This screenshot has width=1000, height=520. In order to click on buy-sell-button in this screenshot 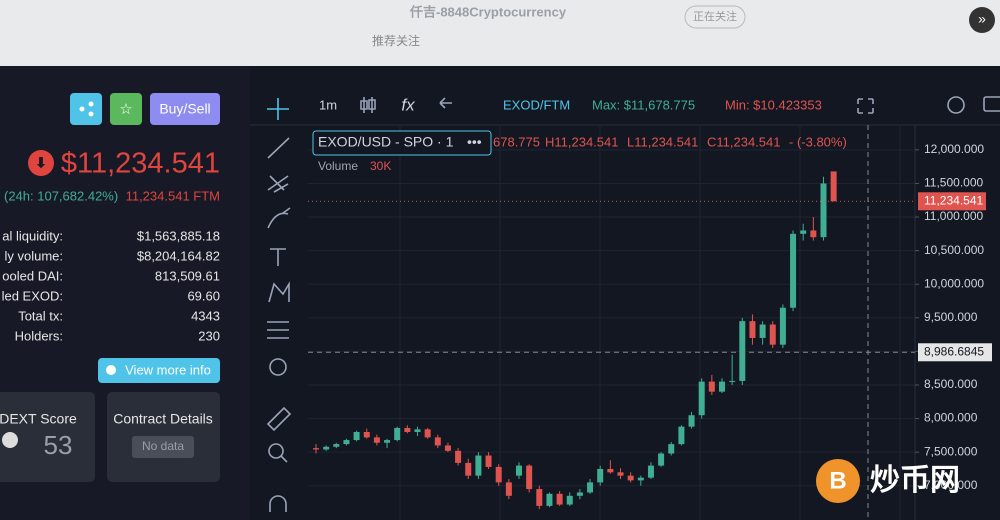, I will do `click(185, 109)`.